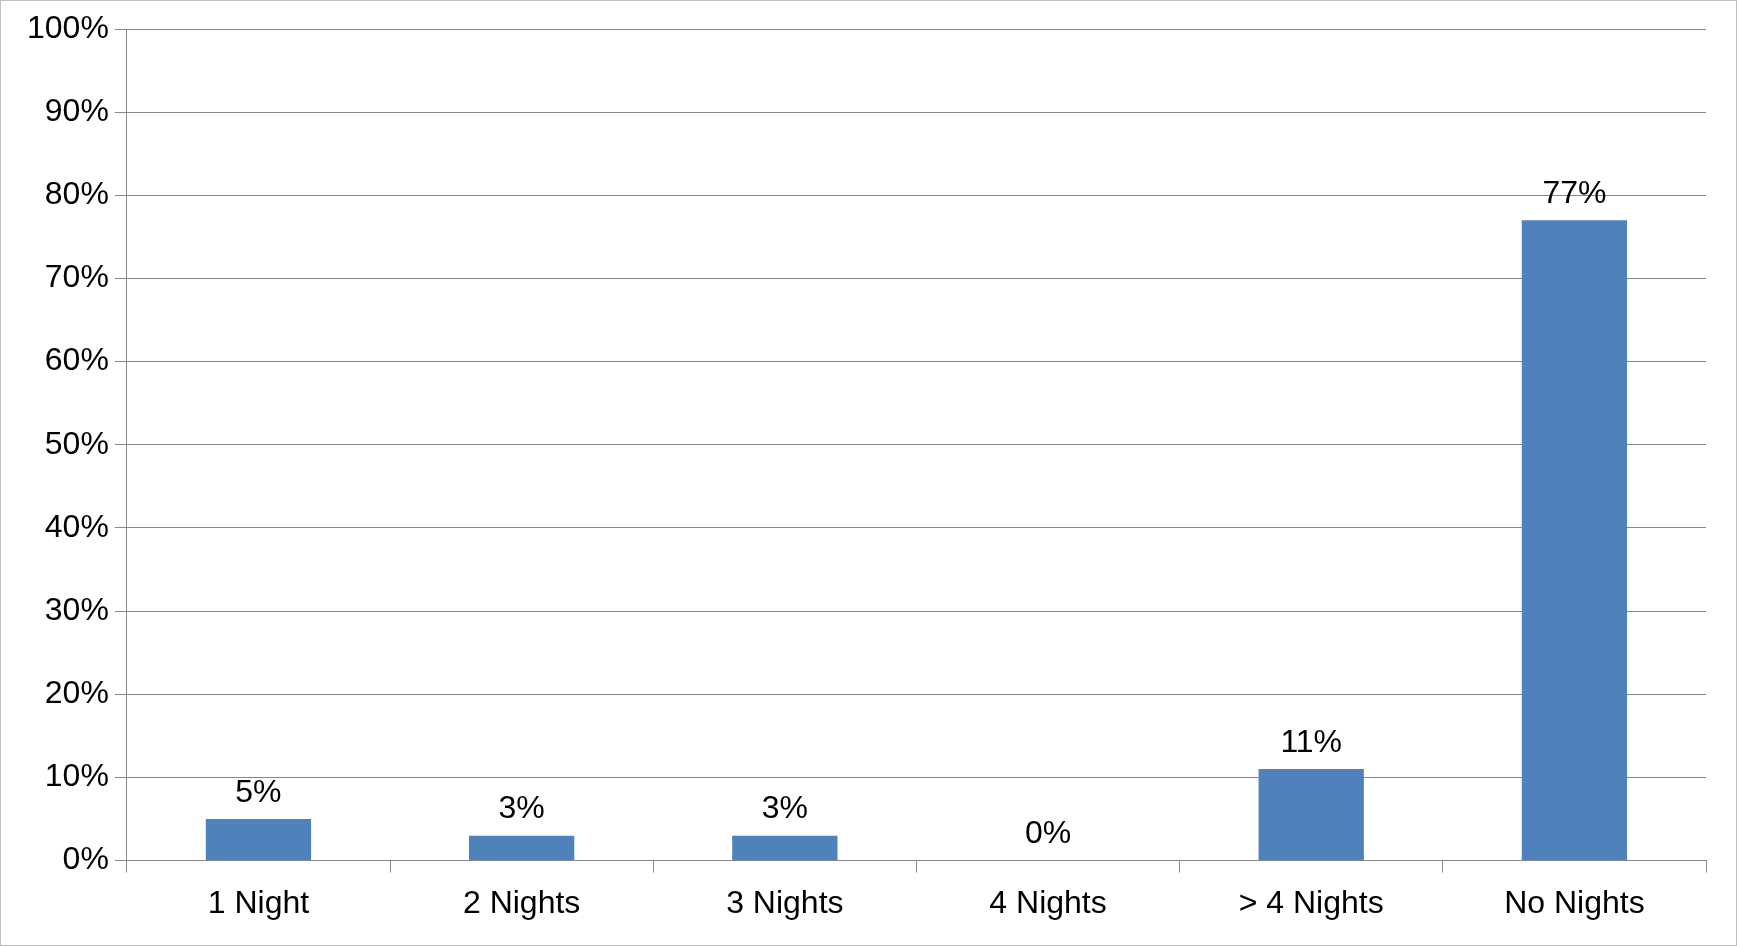  Describe the element at coordinates (1574, 192) in the screenshot. I see `data-label: 77%` at that location.